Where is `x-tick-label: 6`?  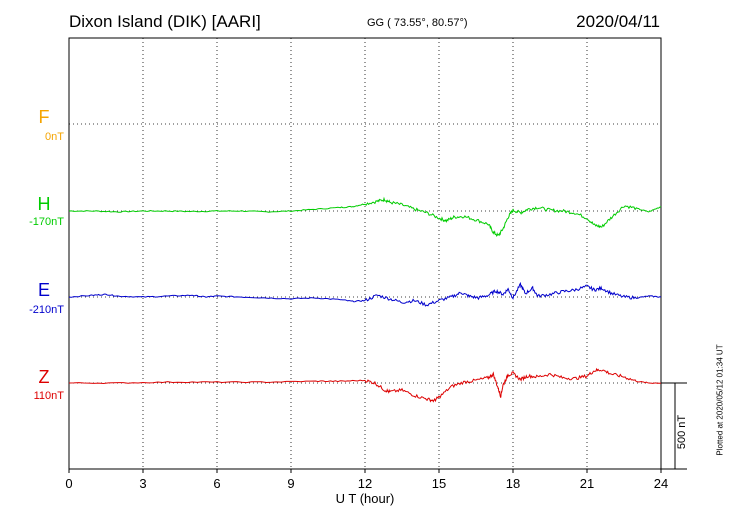 x-tick-label: 6 is located at coordinates (217, 483).